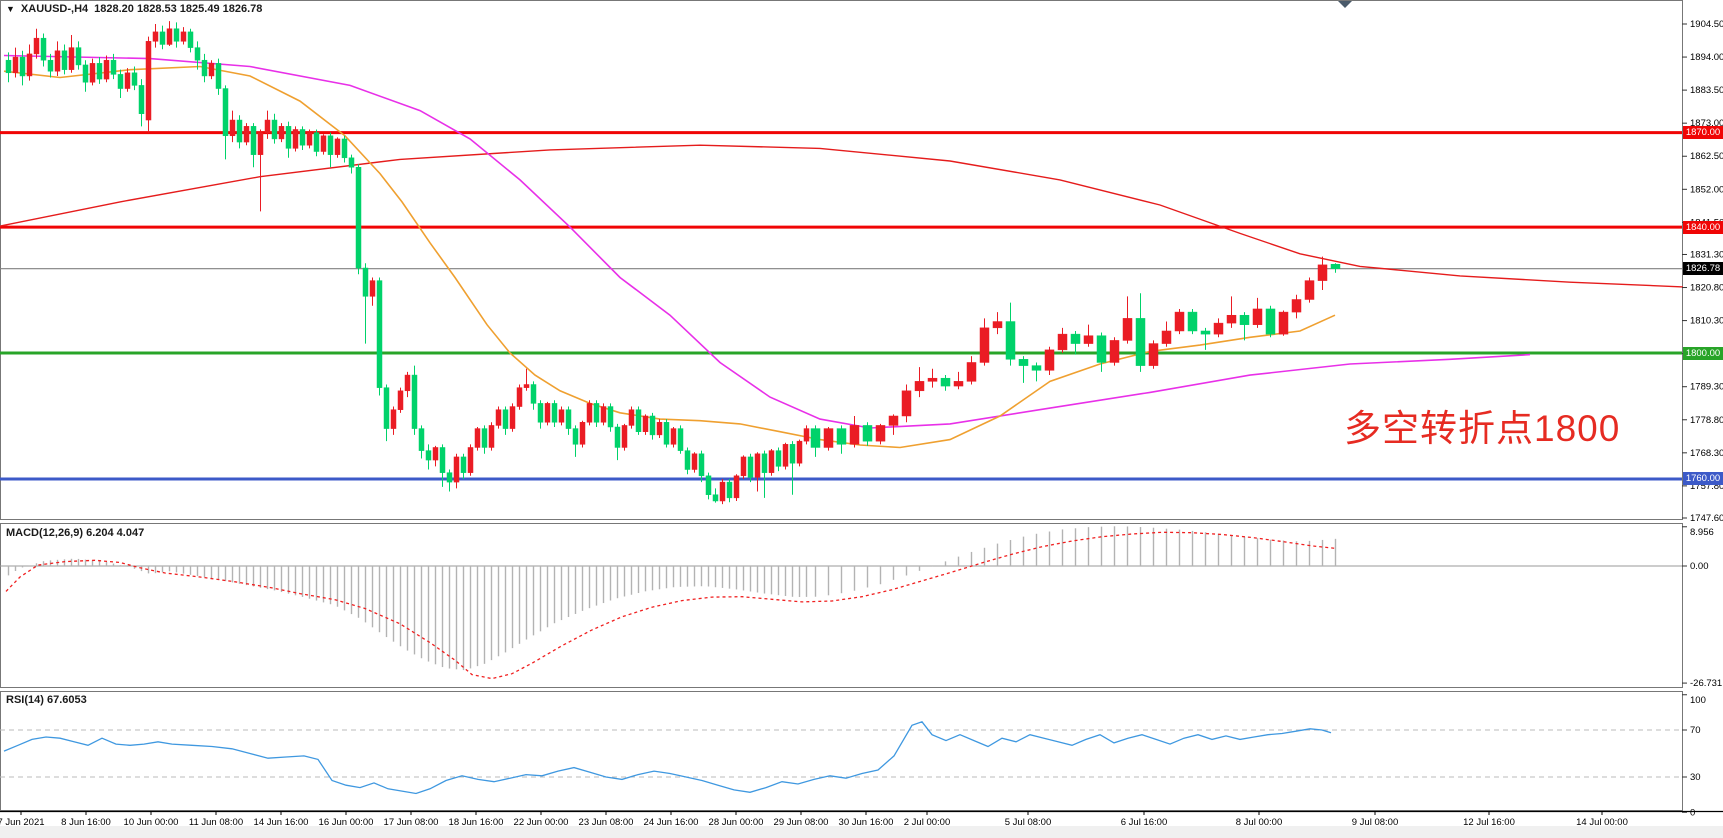 The height and width of the screenshot is (838, 1723). I want to click on rsi-indicator-label: RSI(14) 67.6053, so click(46, 700).